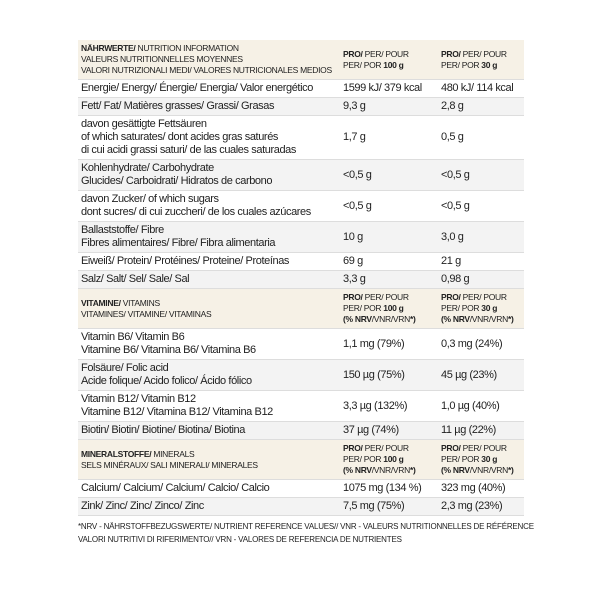 The width and height of the screenshot is (600, 600). Describe the element at coordinates (122, 230) in the screenshot. I see `text-line: Ballaststoffe/ Fibre` at that location.